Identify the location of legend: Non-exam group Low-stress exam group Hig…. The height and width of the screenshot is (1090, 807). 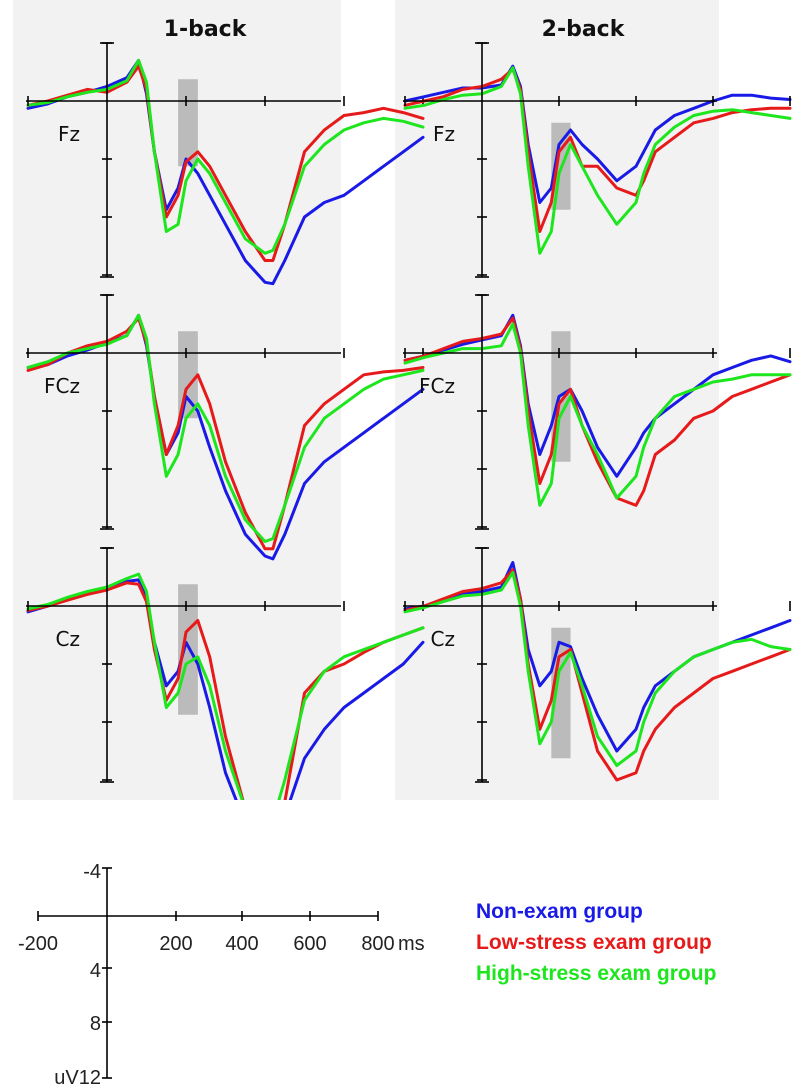
(596, 942).